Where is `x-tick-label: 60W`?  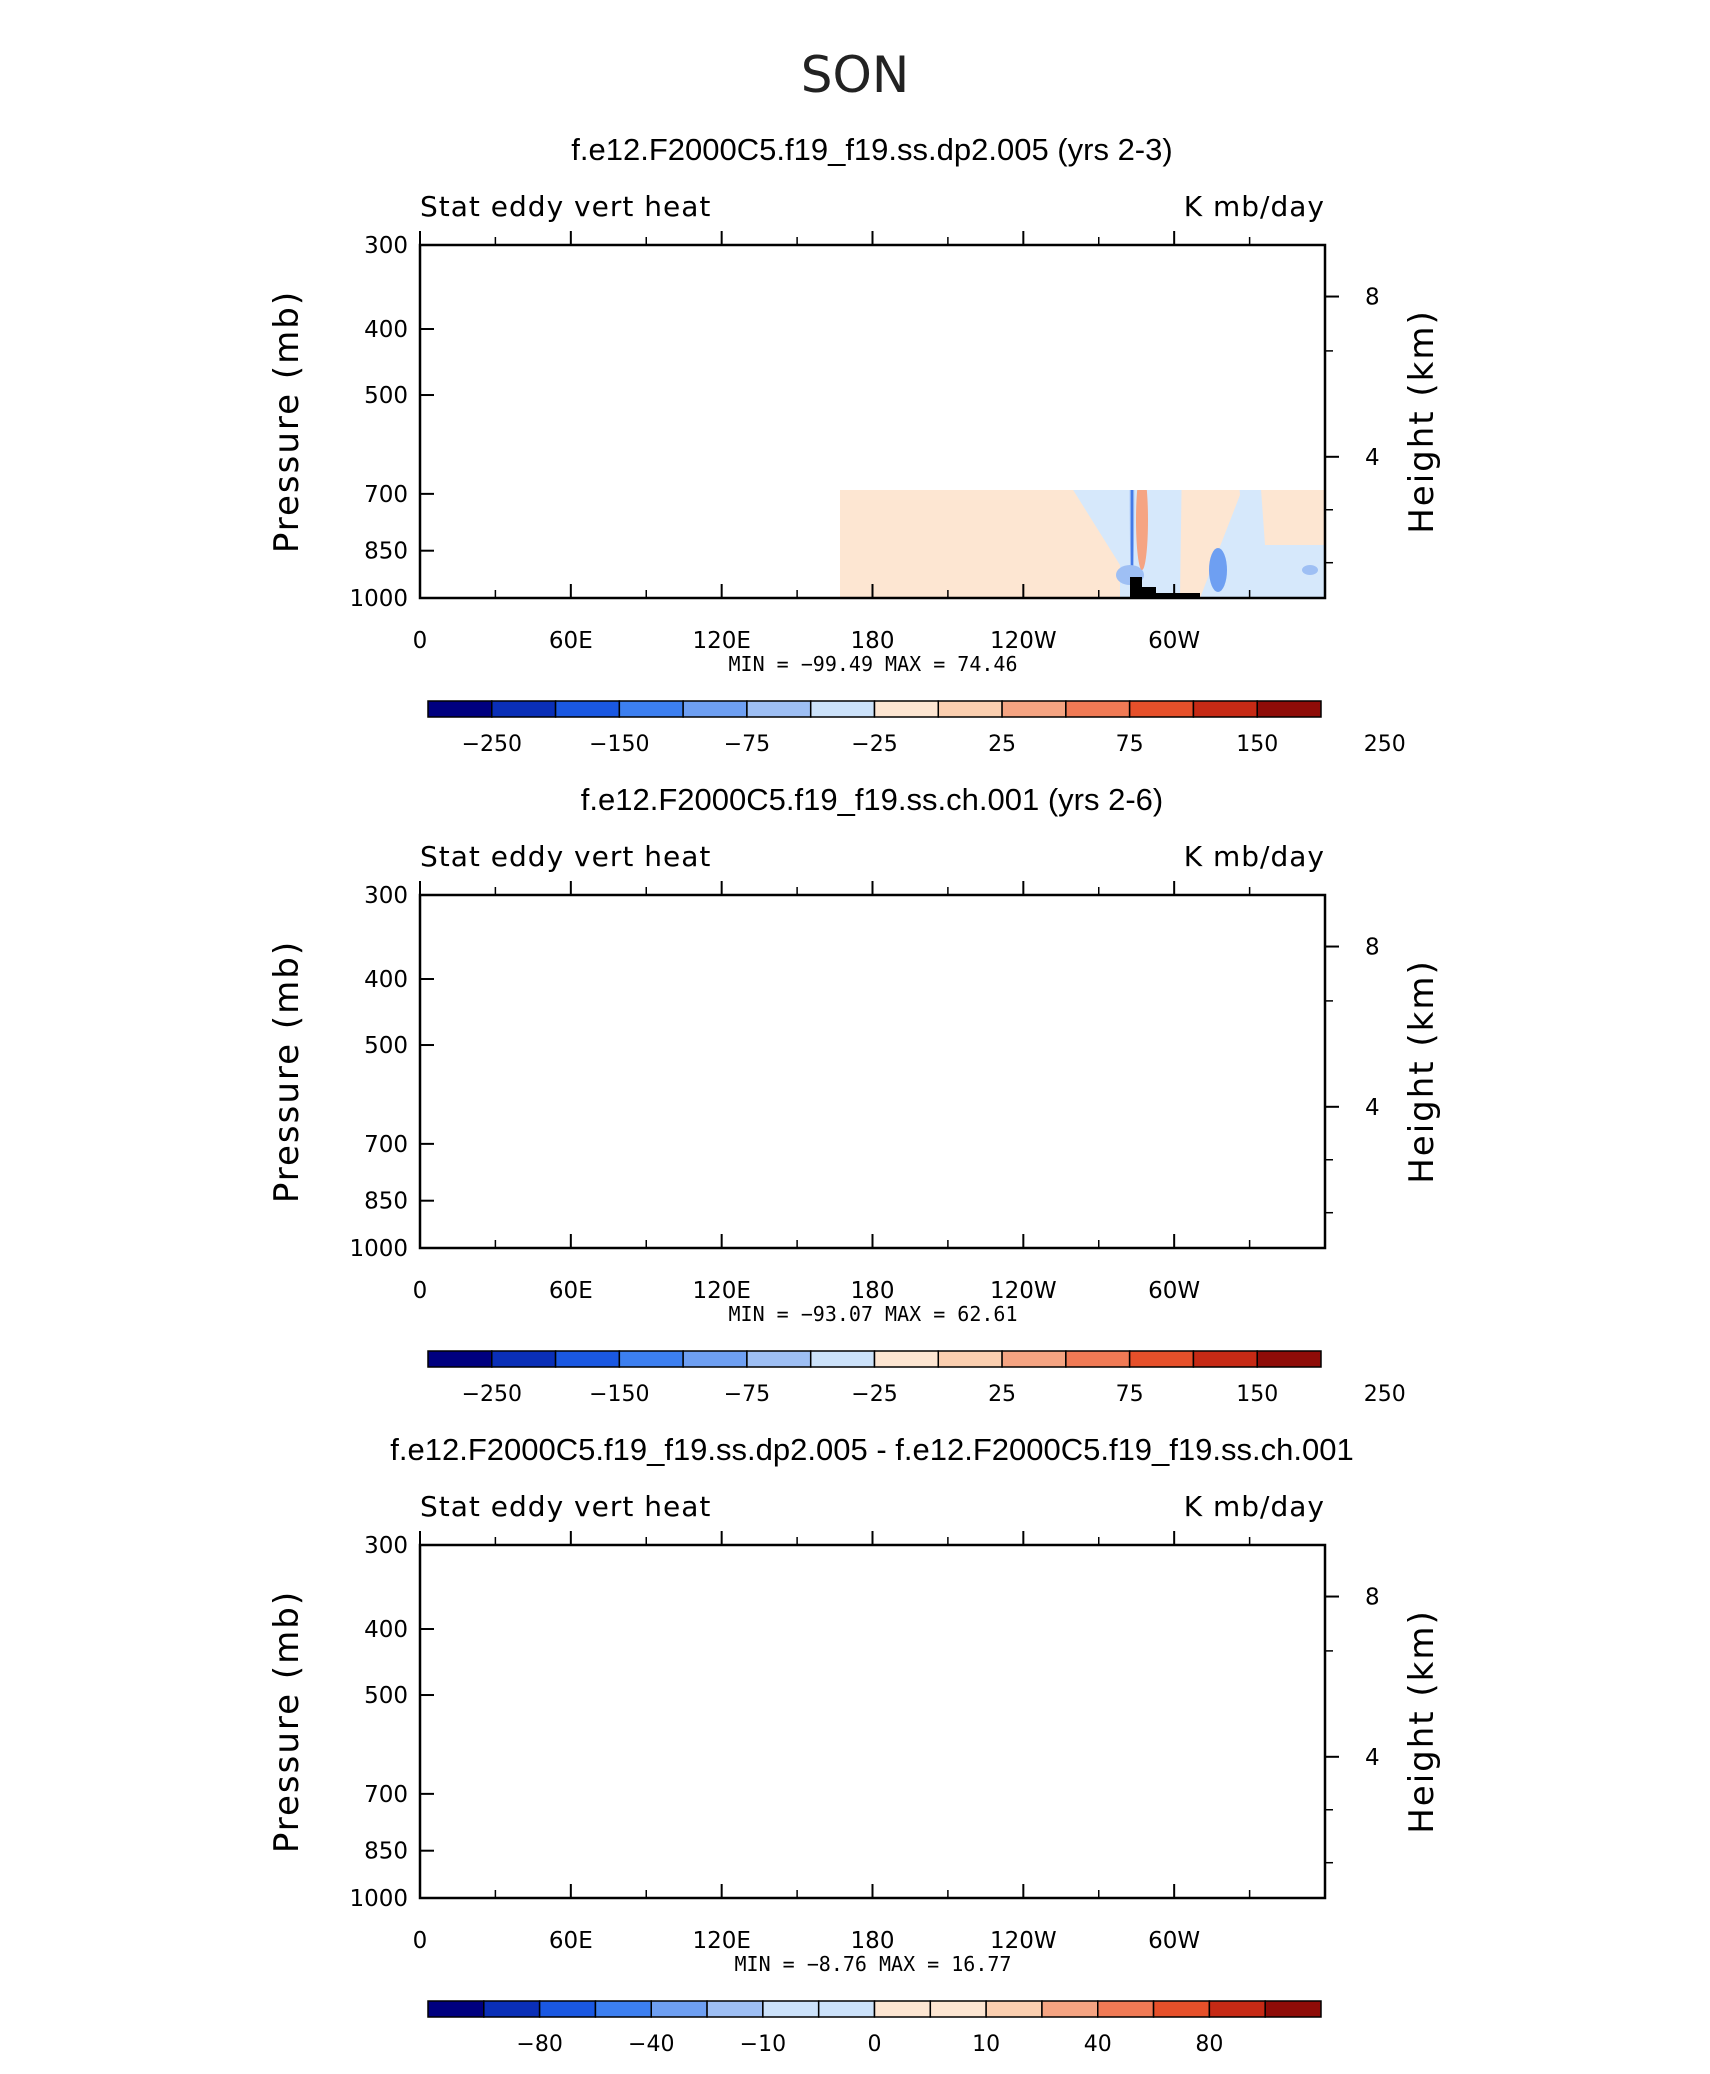
x-tick-label: 60W is located at coordinates (1174, 1941).